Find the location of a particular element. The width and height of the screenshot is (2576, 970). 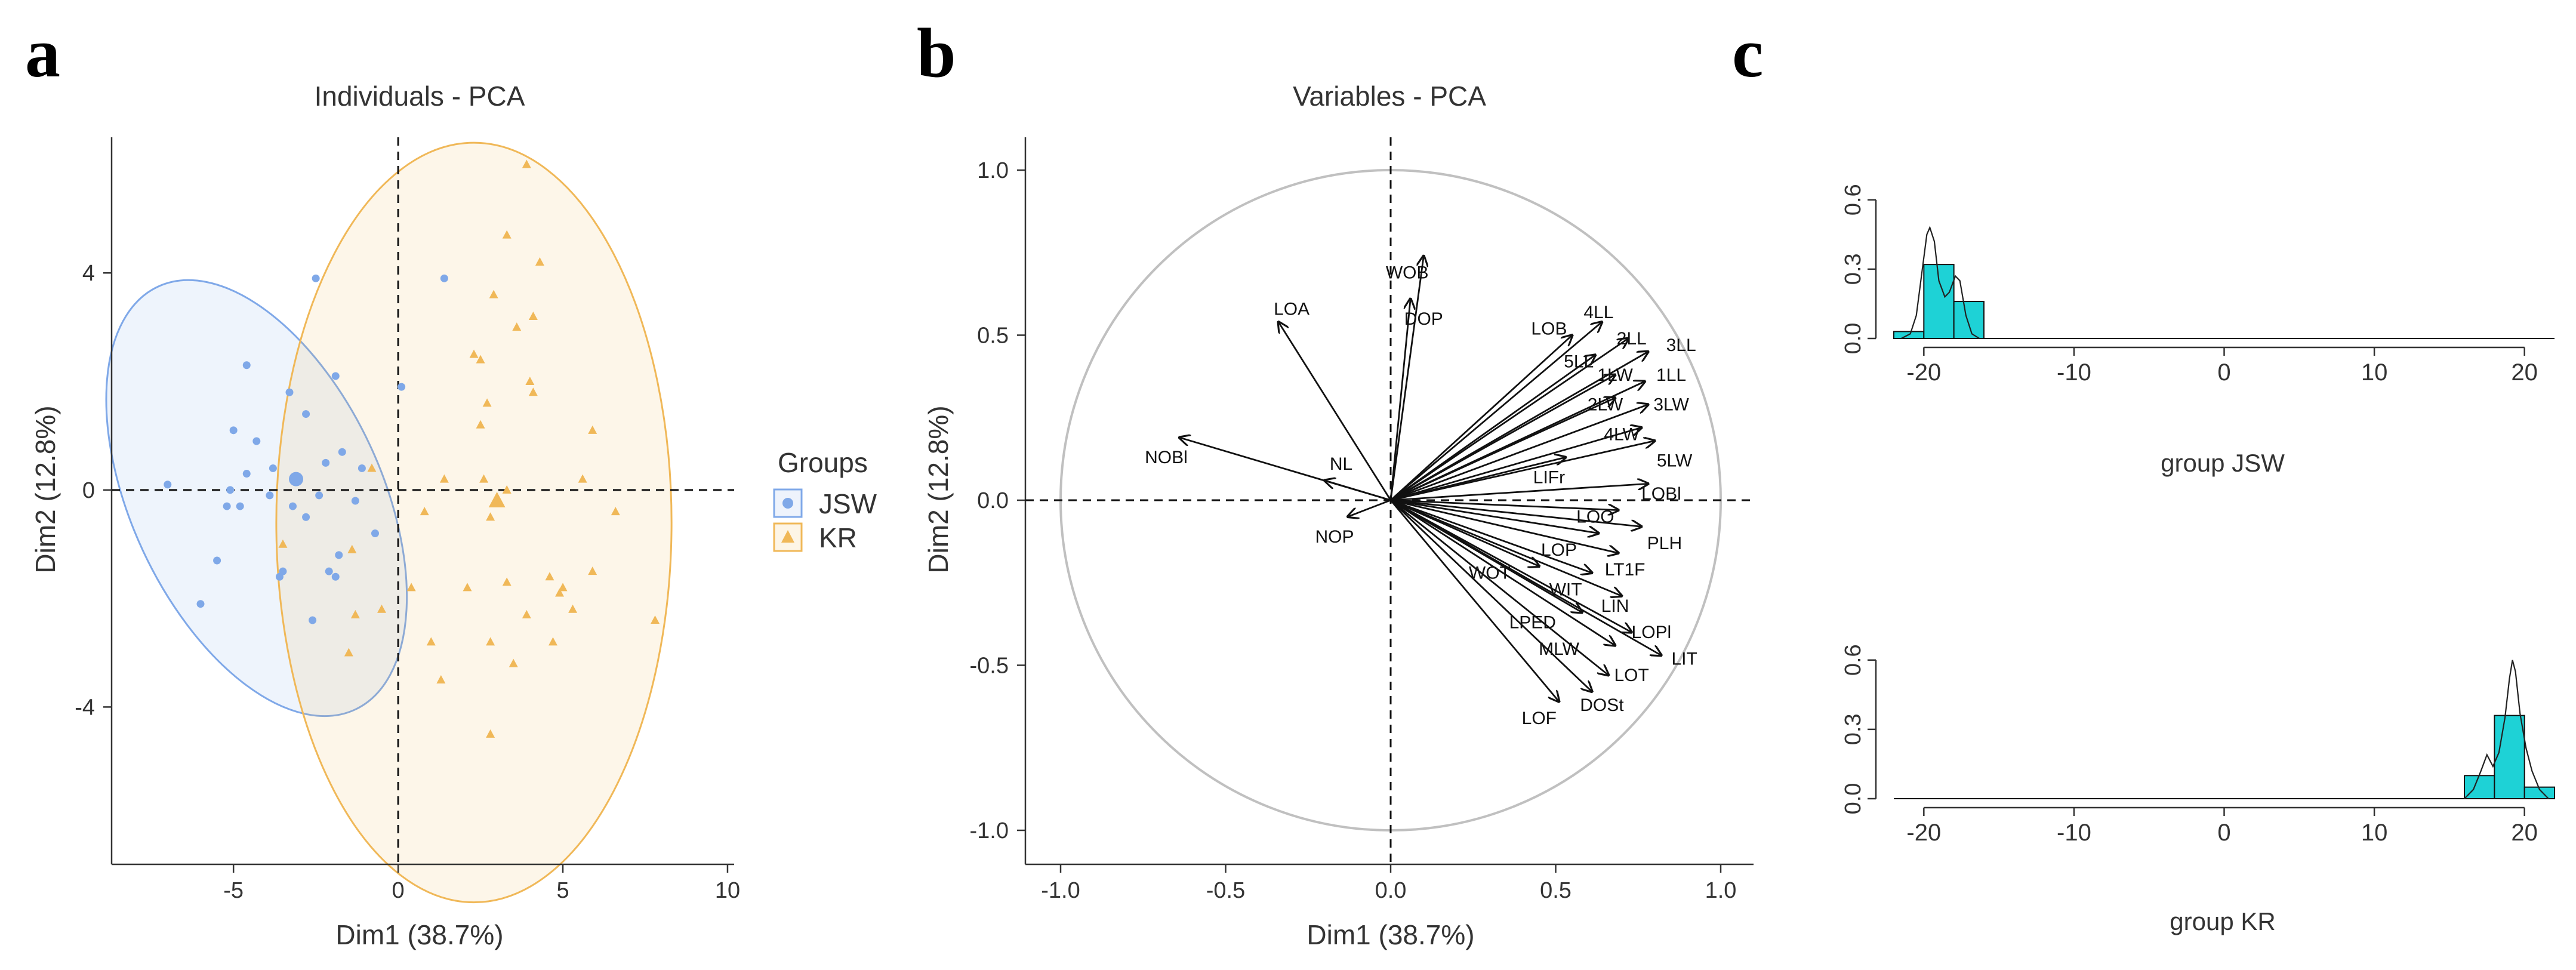

variable-label: NOBl is located at coordinates (1166, 457).